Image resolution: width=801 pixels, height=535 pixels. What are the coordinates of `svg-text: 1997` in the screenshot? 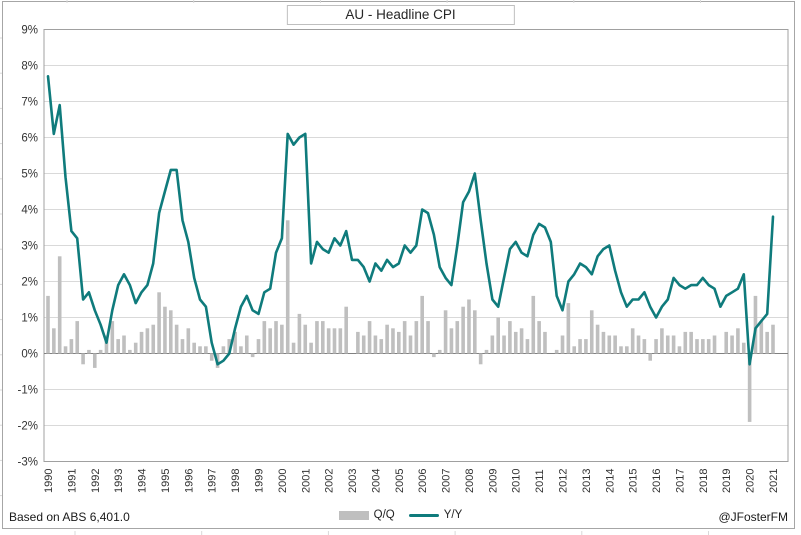 It's located at (213, 481).